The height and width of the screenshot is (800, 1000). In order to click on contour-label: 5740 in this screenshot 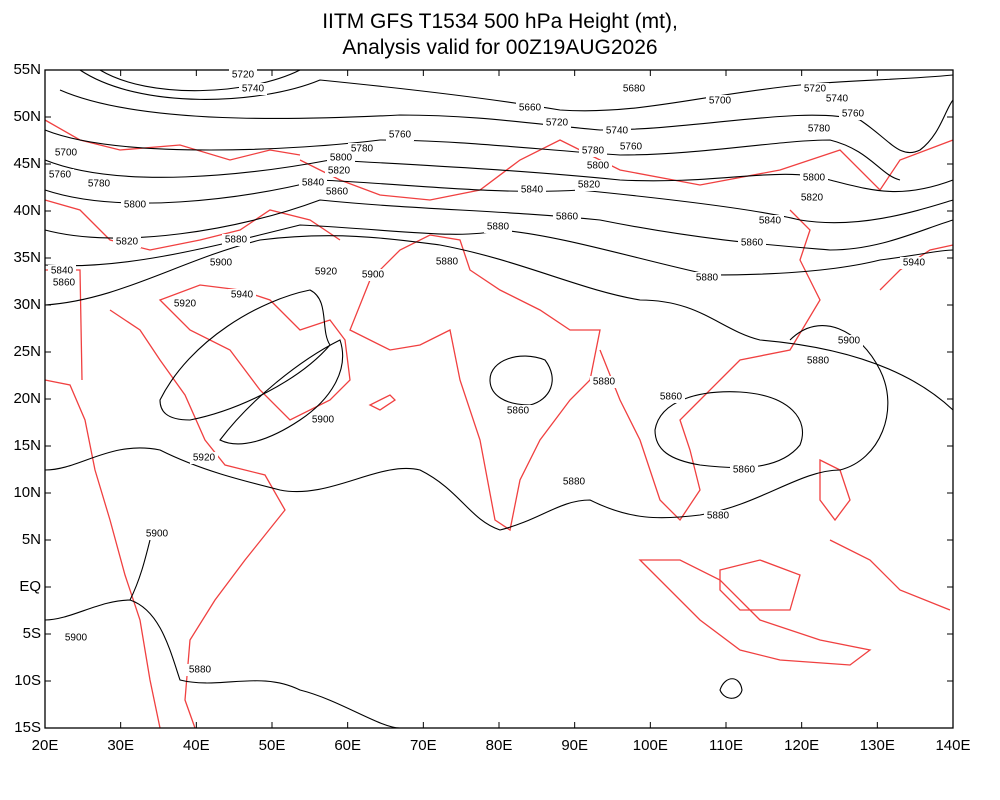, I will do `click(837, 99)`.